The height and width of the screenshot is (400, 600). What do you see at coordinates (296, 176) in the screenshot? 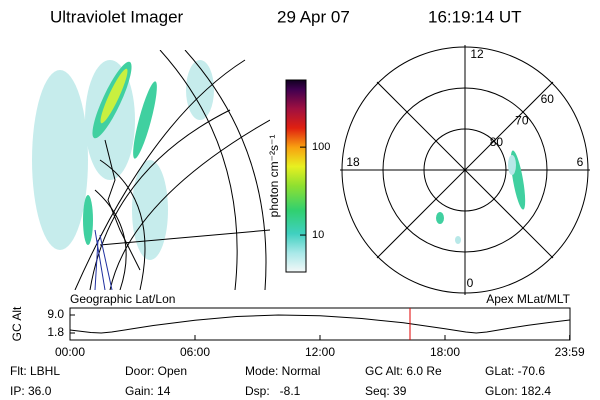
I see `colorbar` at bounding box center [296, 176].